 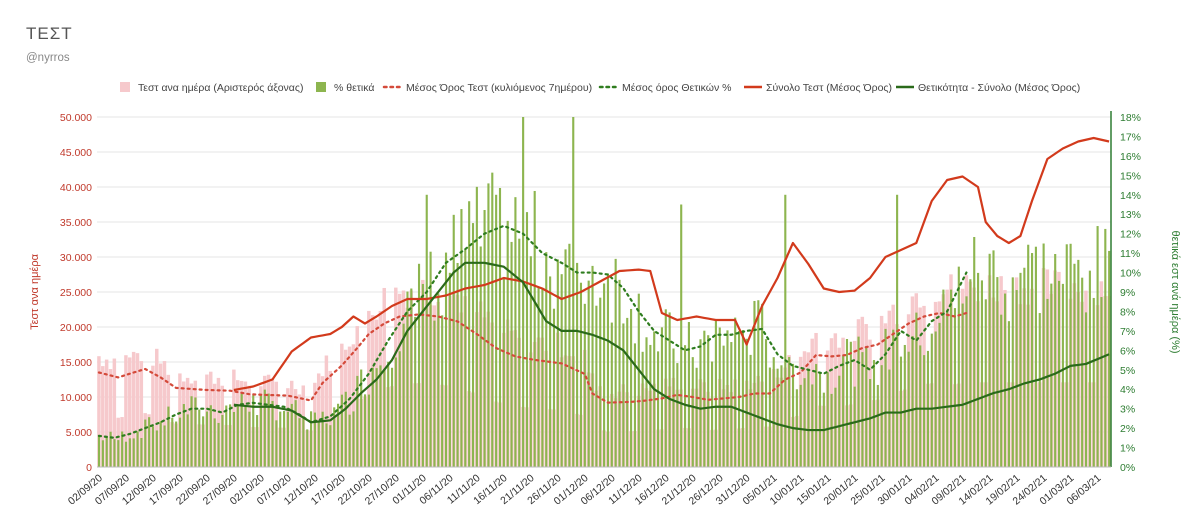 I want to click on y-tick-label-right: 11%, so click(x=1130, y=254).